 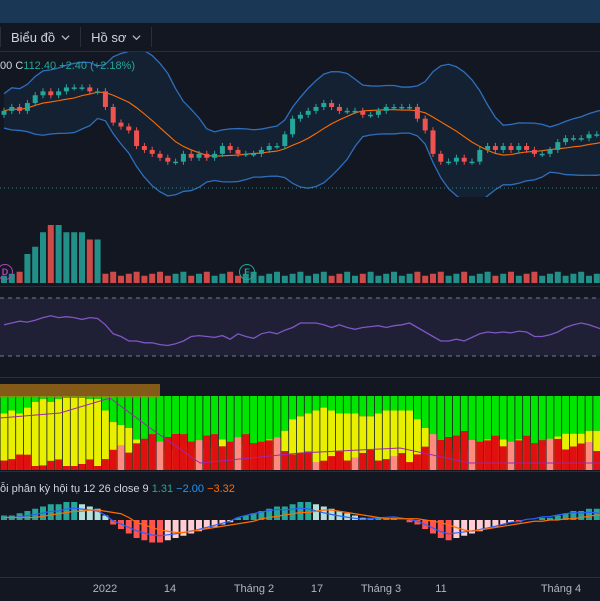 What do you see at coordinates (136, 37) in the screenshot?
I see `chevron-down-icon` at bounding box center [136, 37].